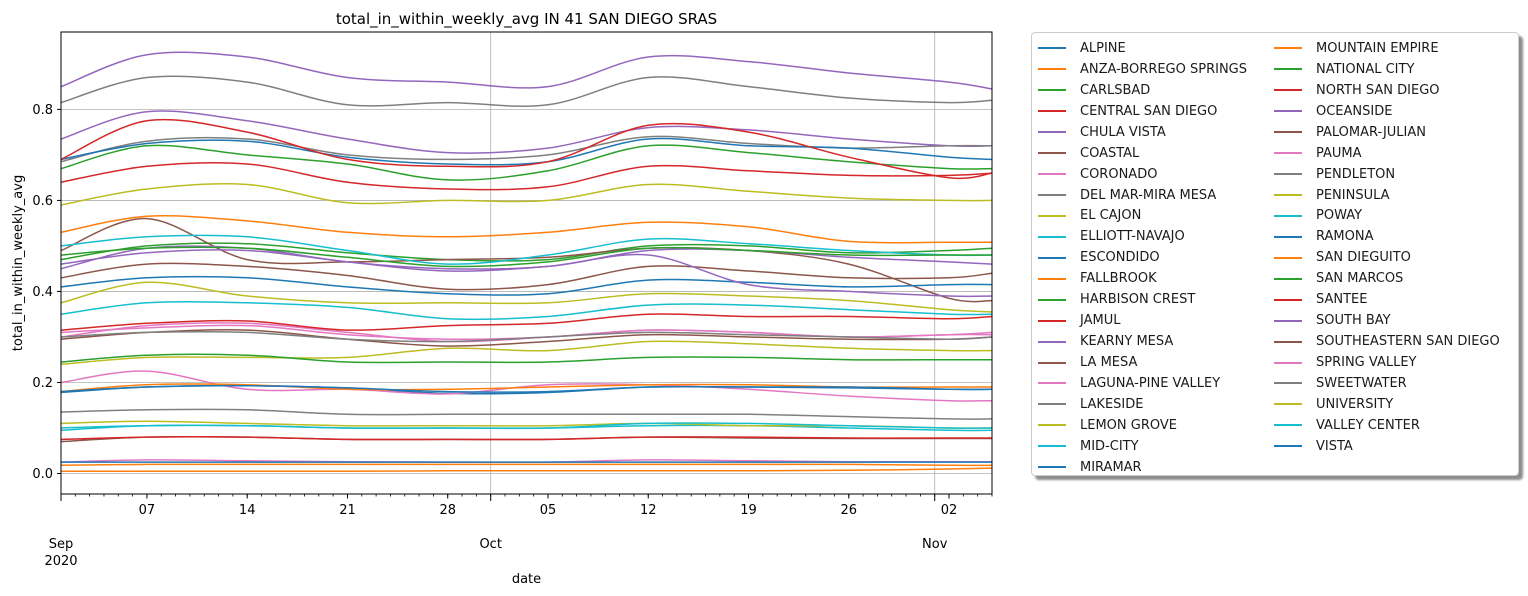 The width and height of the screenshot is (1528, 596). Describe the element at coordinates (1100, 321) in the screenshot. I see `legend-label: JAMUL` at that location.